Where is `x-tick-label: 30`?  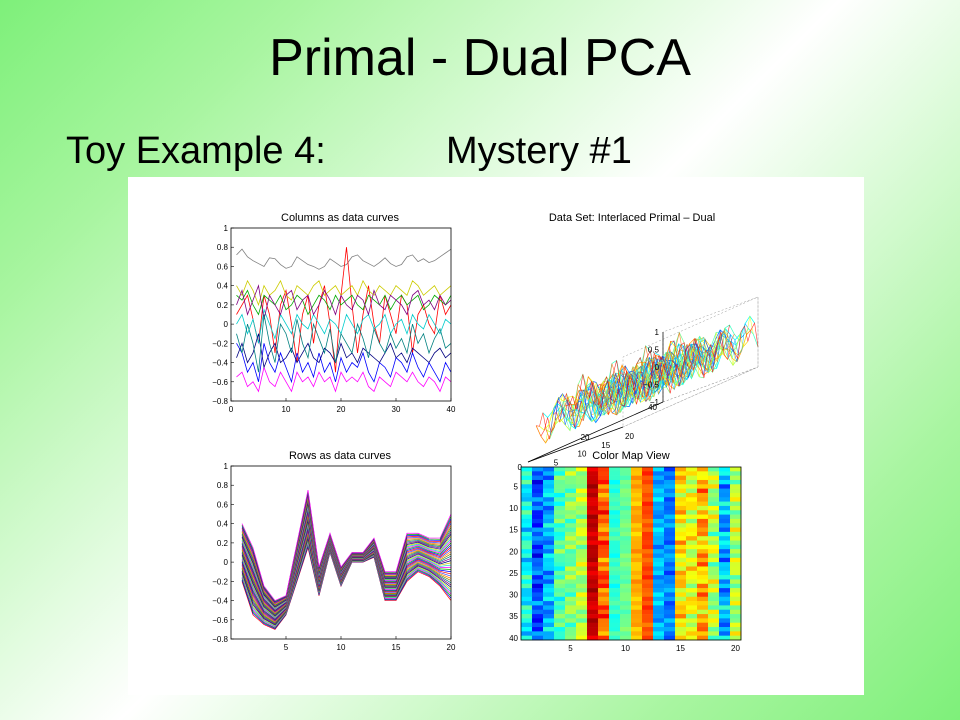
x-tick-label: 30 is located at coordinates (396, 409).